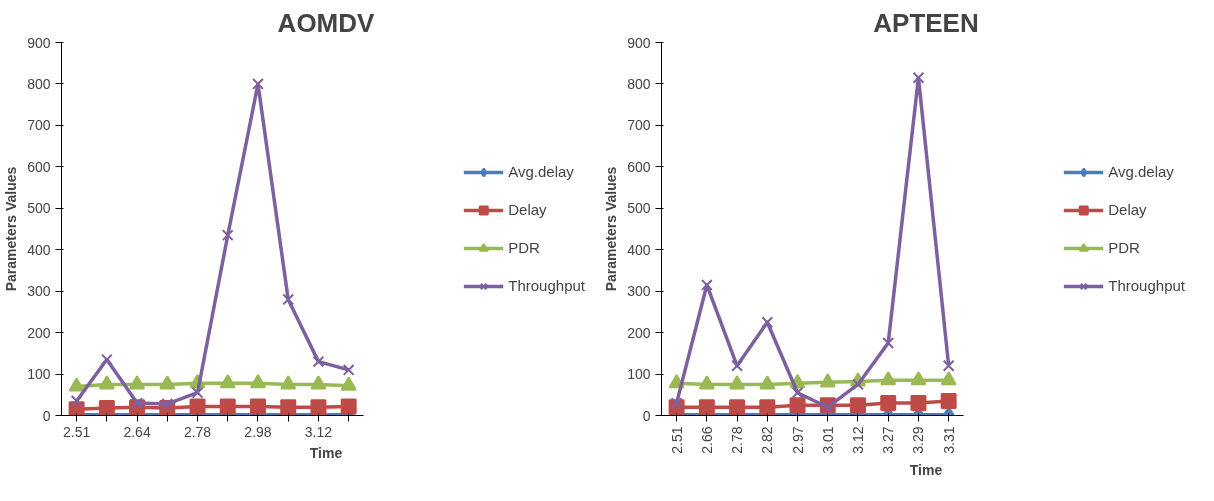 This screenshot has width=1214, height=501. What do you see at coordinates (918, 440) in the screenshot?
I see `x-tick-label: 3.29` at bounding box center [918, 440].